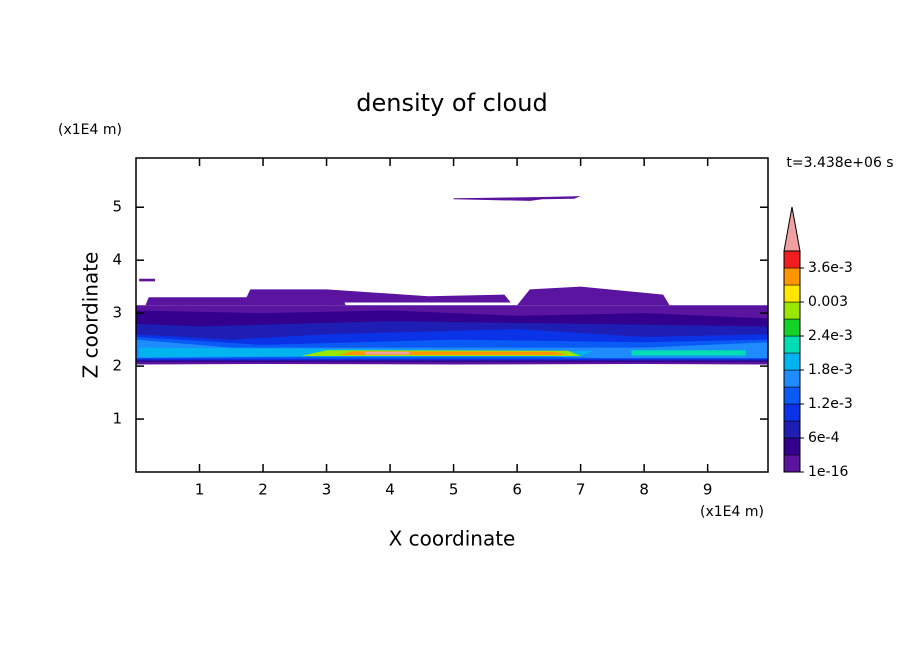 This screenshot has height=654, width=904. Describe the element at coordinates (732, 512) in the screenshot. I see `x-unit: (x1E4 m)` at that location.